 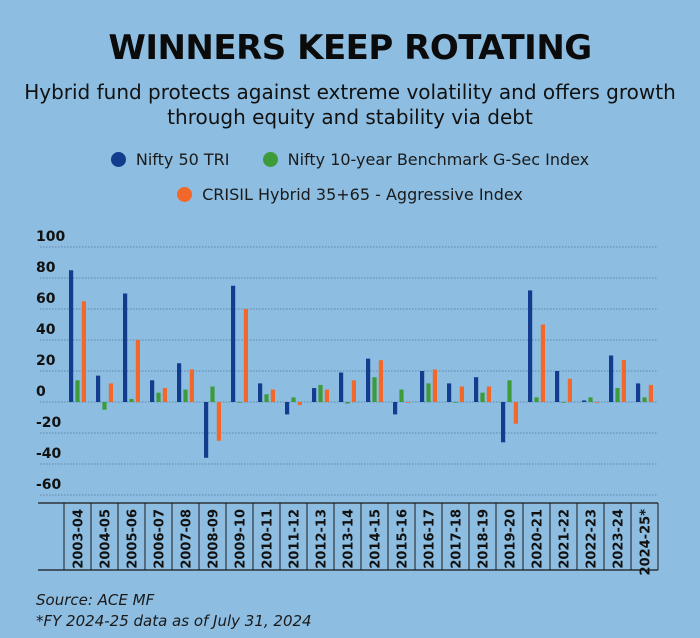 I want to click on x-tick-label: 2016-17, so click(x=430, y=539).